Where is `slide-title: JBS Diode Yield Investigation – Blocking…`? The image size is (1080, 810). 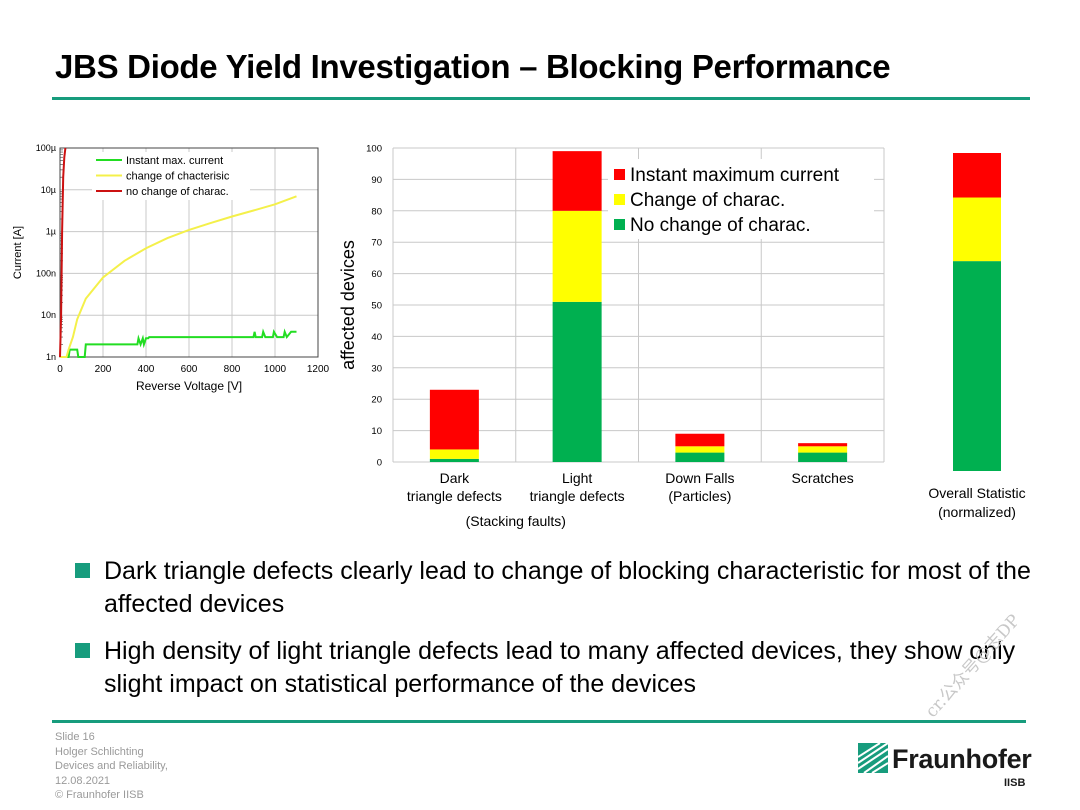
slide-title: JBS Diode Yield Investigation – Blocking… is located at coordinates (473, 66).